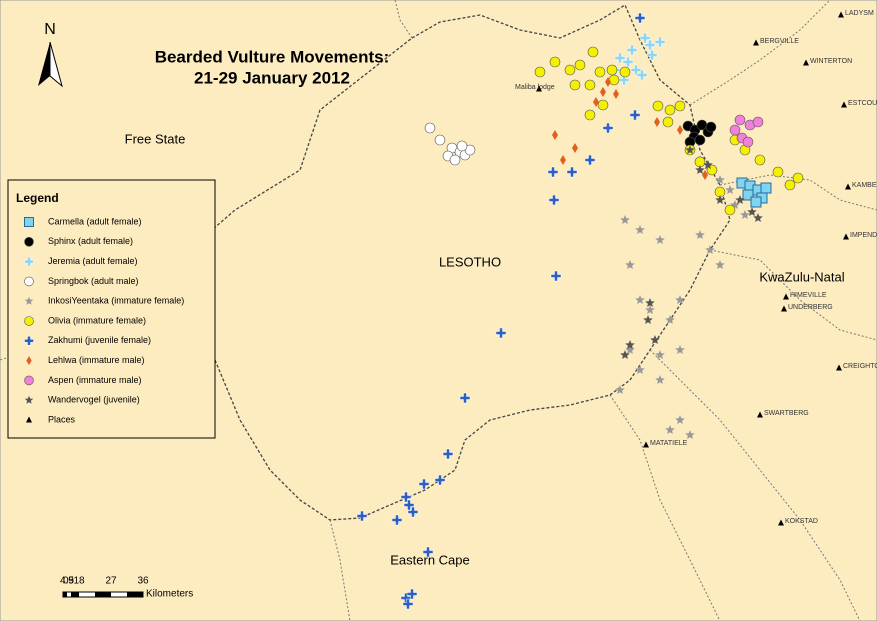  I want to click on place-label: IMPENDLE, so click(863, 235).